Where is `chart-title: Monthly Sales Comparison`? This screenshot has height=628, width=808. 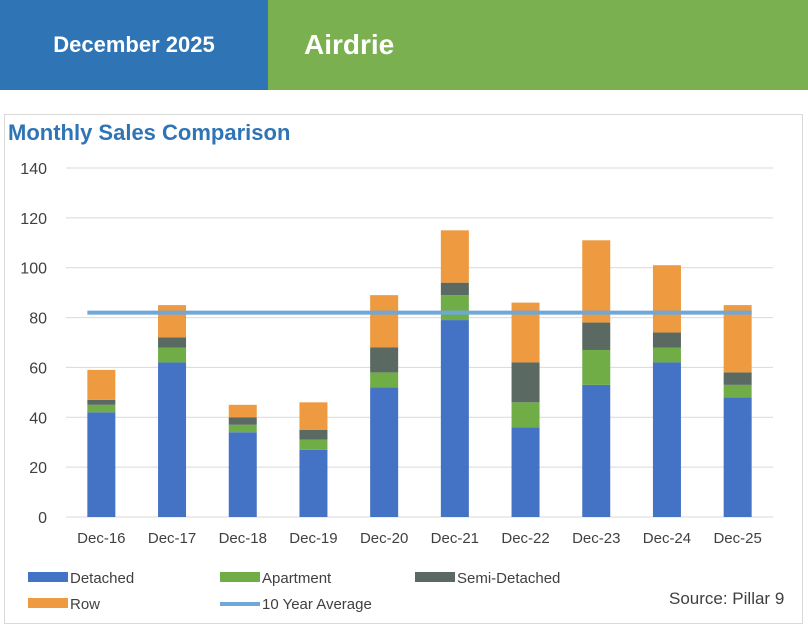
chart-title: Monthly Sales Comparison is located at coordinates (149, 132).